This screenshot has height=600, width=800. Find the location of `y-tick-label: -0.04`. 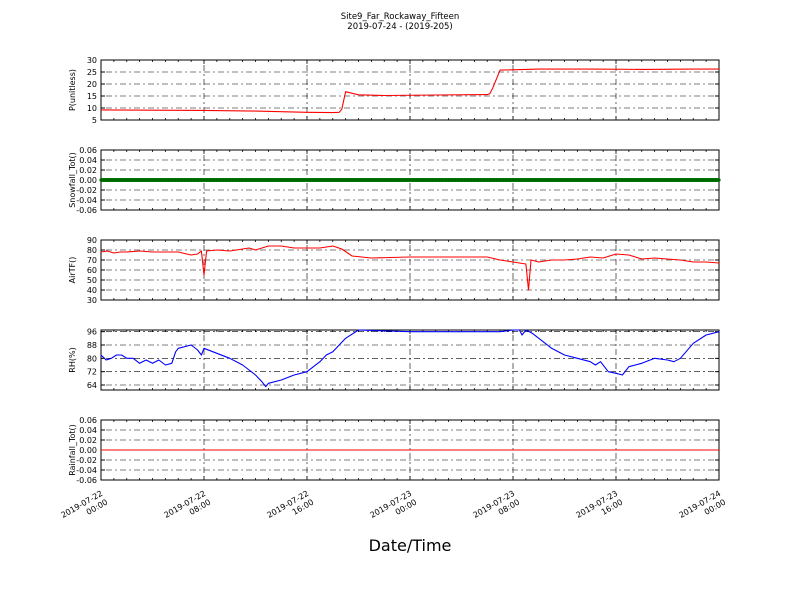

y-tick-label: -0.04 is located at coordinates (86, 200).